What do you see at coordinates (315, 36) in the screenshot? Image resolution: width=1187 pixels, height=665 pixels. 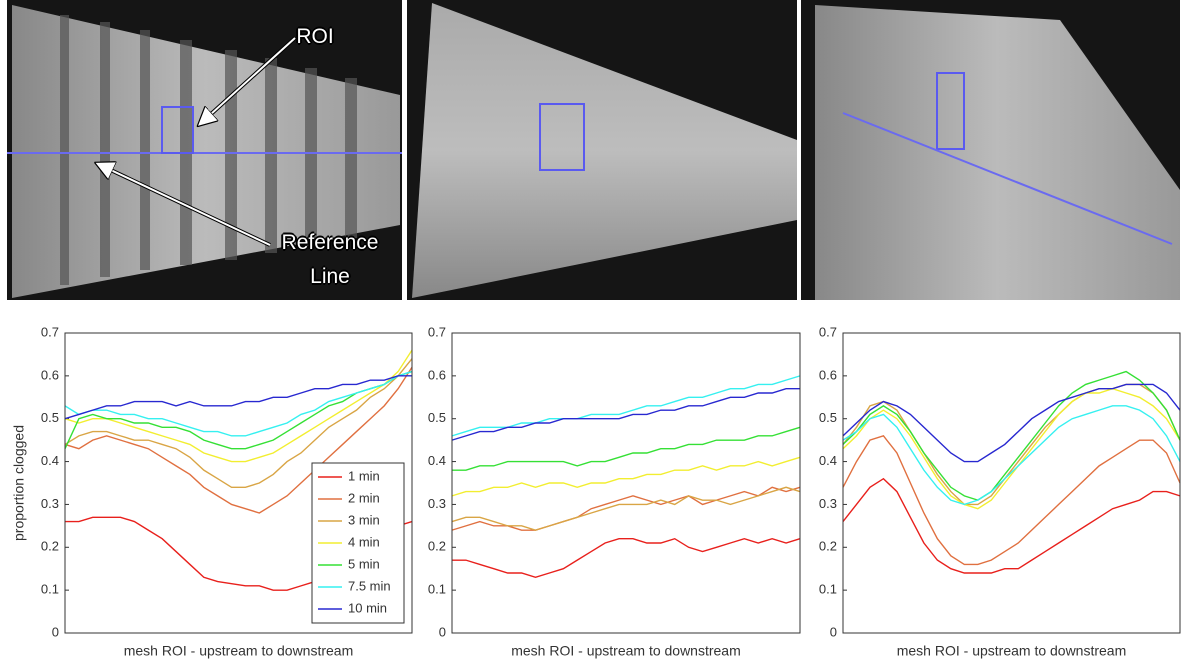 I see `annotation: ROI` at bounding box center [315, 36].